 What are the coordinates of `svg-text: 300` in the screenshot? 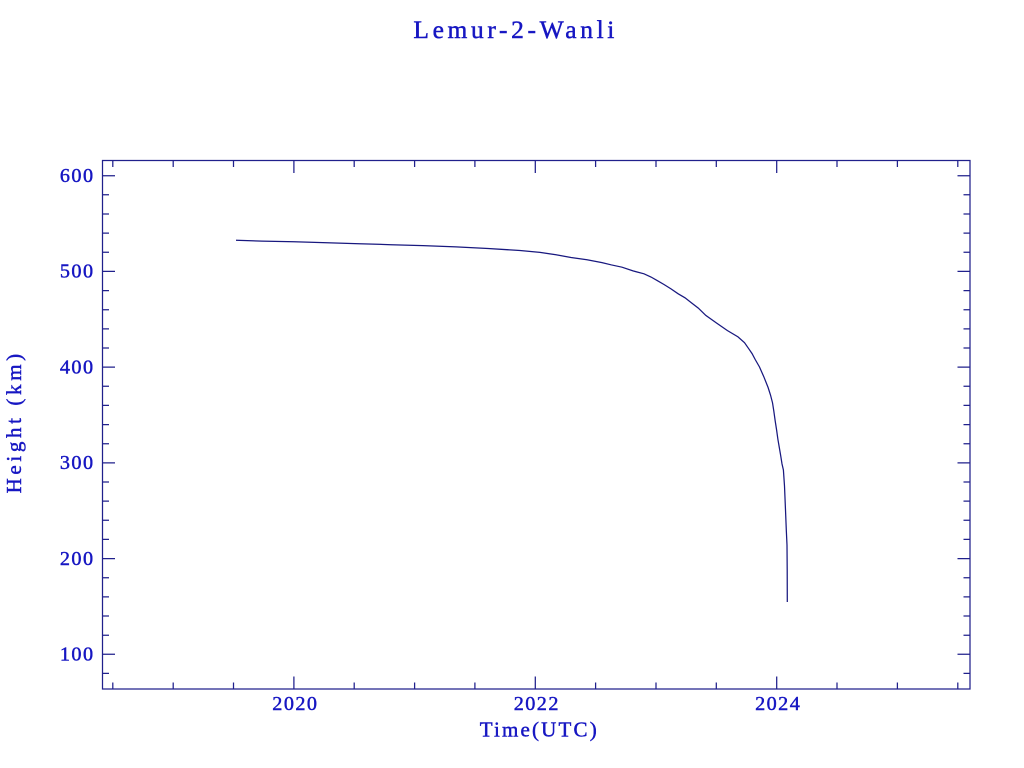 It's located at (77, 463).